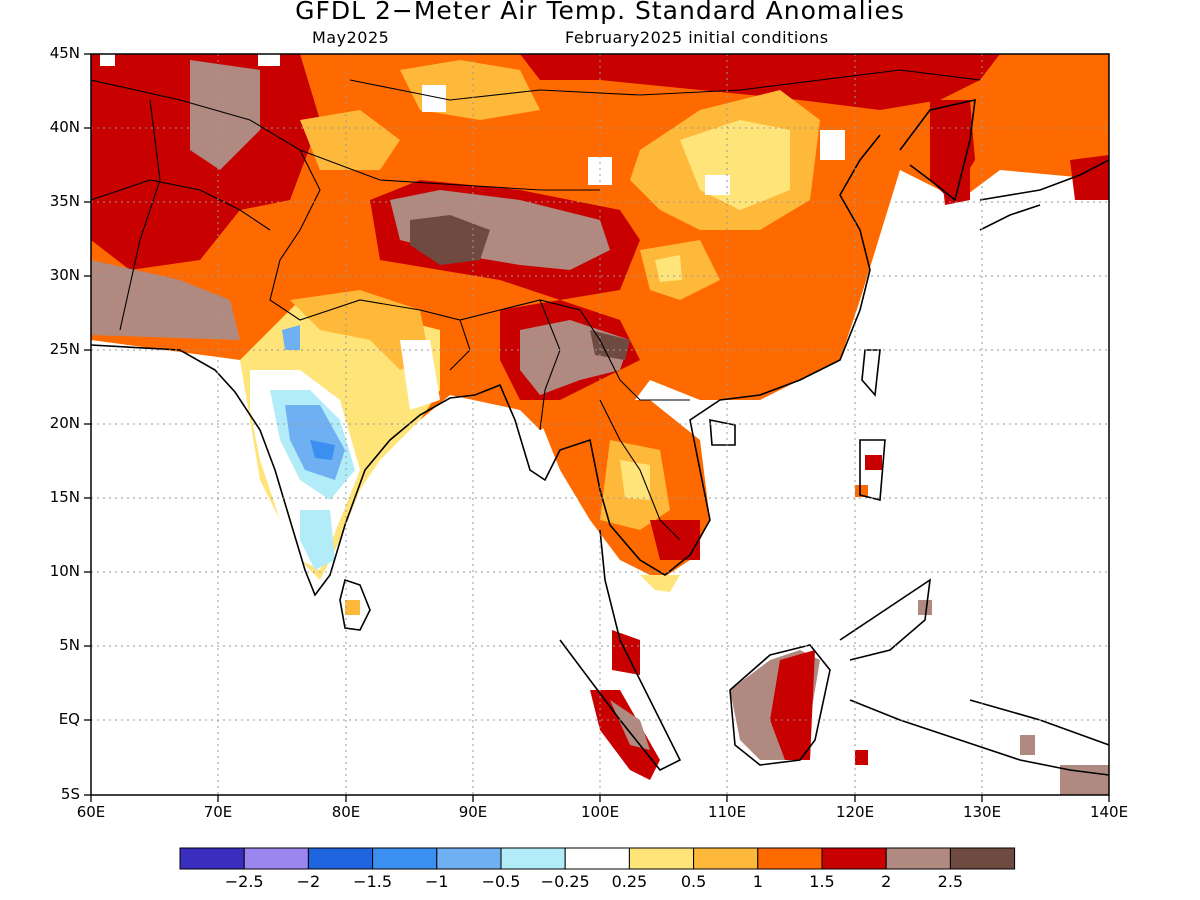 This screenshot has height=900, width=1200. Describe the element at coordinates (64, 201) in the screenshot. I see `lat-label: 35N` at that location.